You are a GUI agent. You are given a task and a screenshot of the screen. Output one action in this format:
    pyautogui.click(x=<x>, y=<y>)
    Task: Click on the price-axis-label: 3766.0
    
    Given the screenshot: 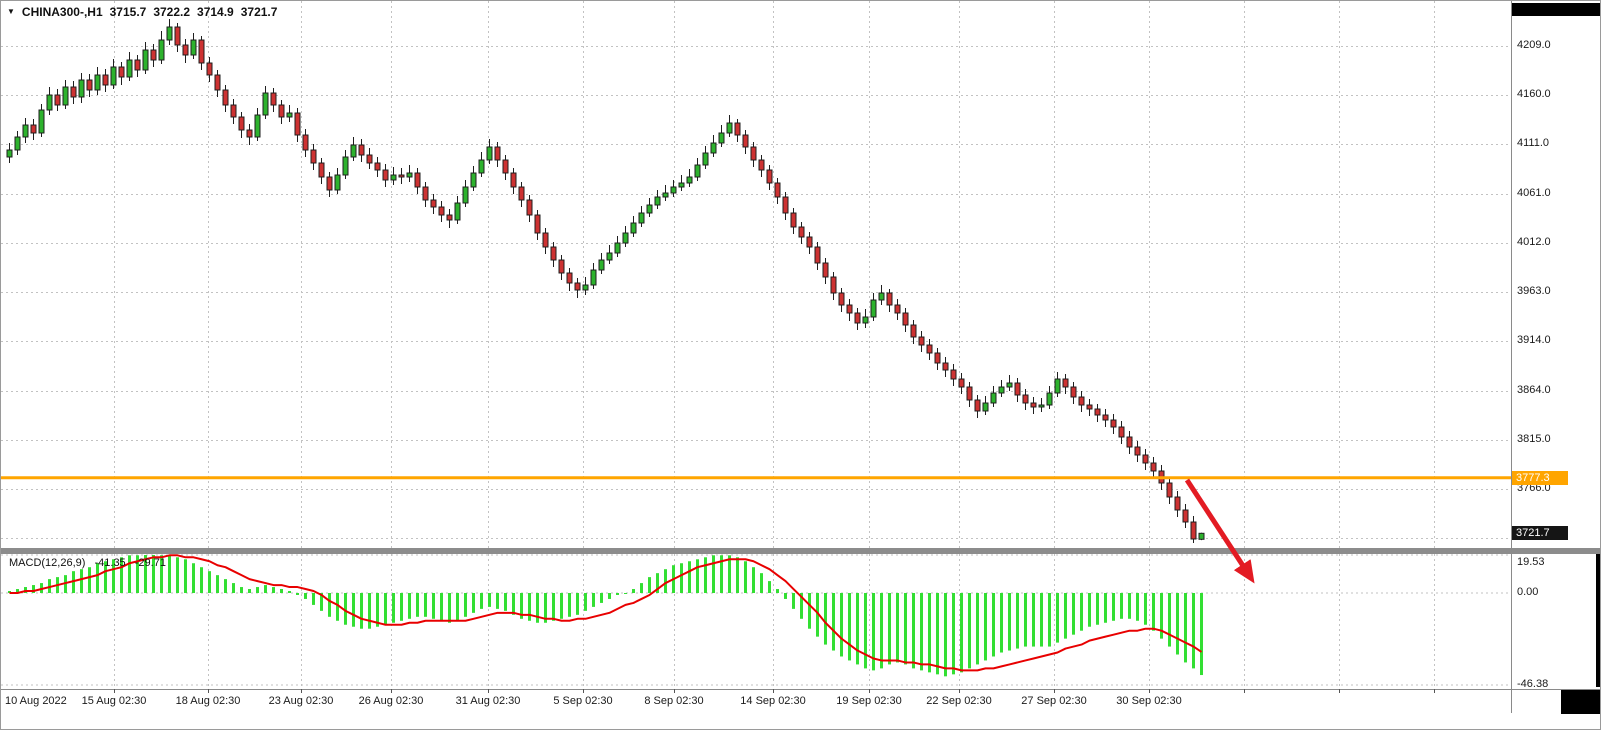 What is the action you would take?
    pyautogui.click(x=1534, y=488)
    